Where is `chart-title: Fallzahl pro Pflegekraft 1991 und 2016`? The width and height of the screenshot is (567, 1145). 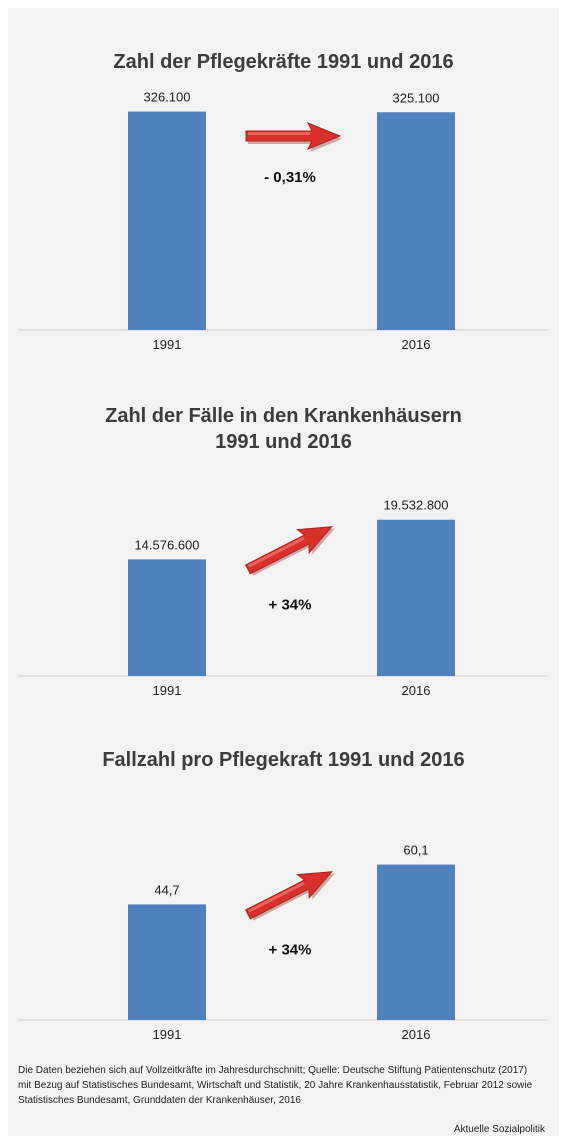 chart-title: Fallzahl pro Pflegekraft 1991 und 2016 is located at coordinates (283, 760).